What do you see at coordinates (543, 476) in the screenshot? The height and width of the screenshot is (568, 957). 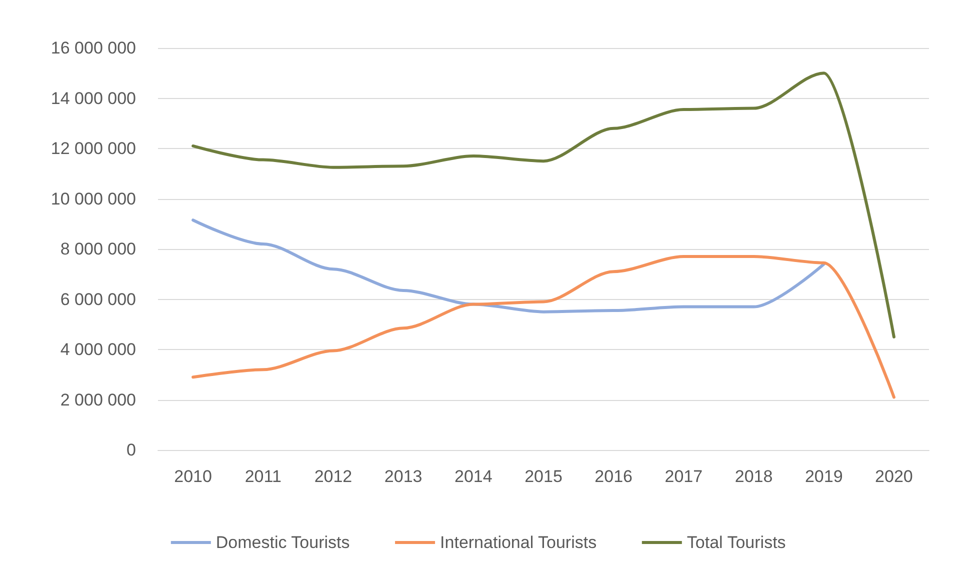 I see `x-tick-label: 2015` at bounding box center [543, 476].